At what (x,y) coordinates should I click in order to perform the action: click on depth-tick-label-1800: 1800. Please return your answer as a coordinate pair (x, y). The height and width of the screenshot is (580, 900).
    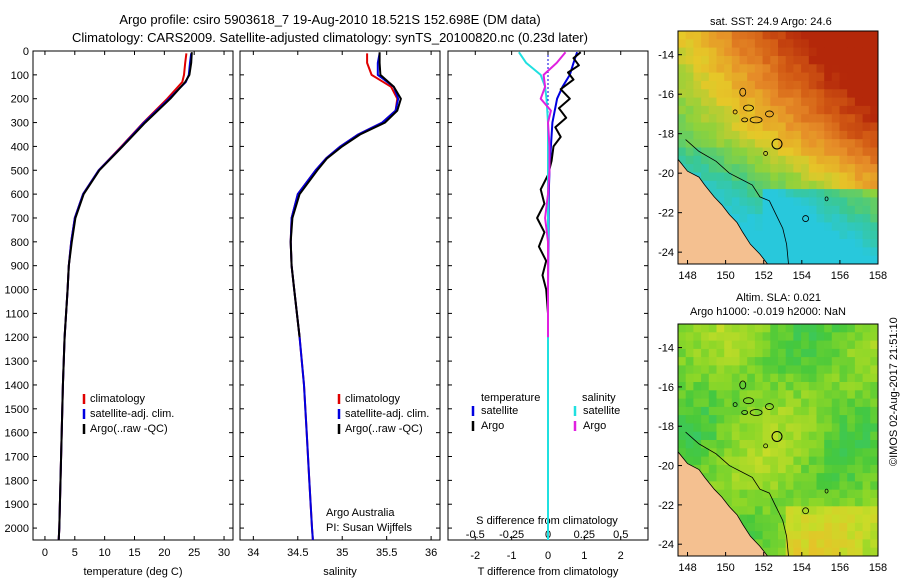
    Looking at the image, I should click on (17, 481).